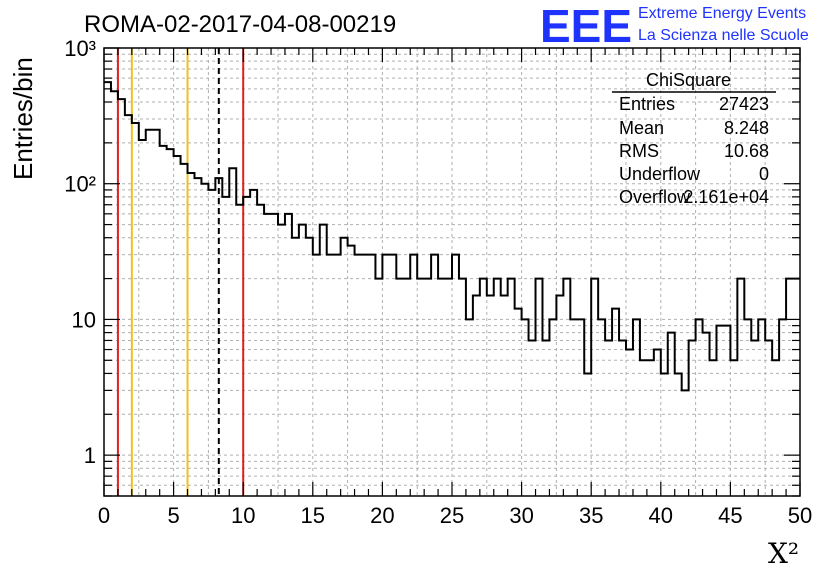 The height and width of the screenshot is (572, 836). I want to click on stat-value-entries: 27423, so click(744, 104).